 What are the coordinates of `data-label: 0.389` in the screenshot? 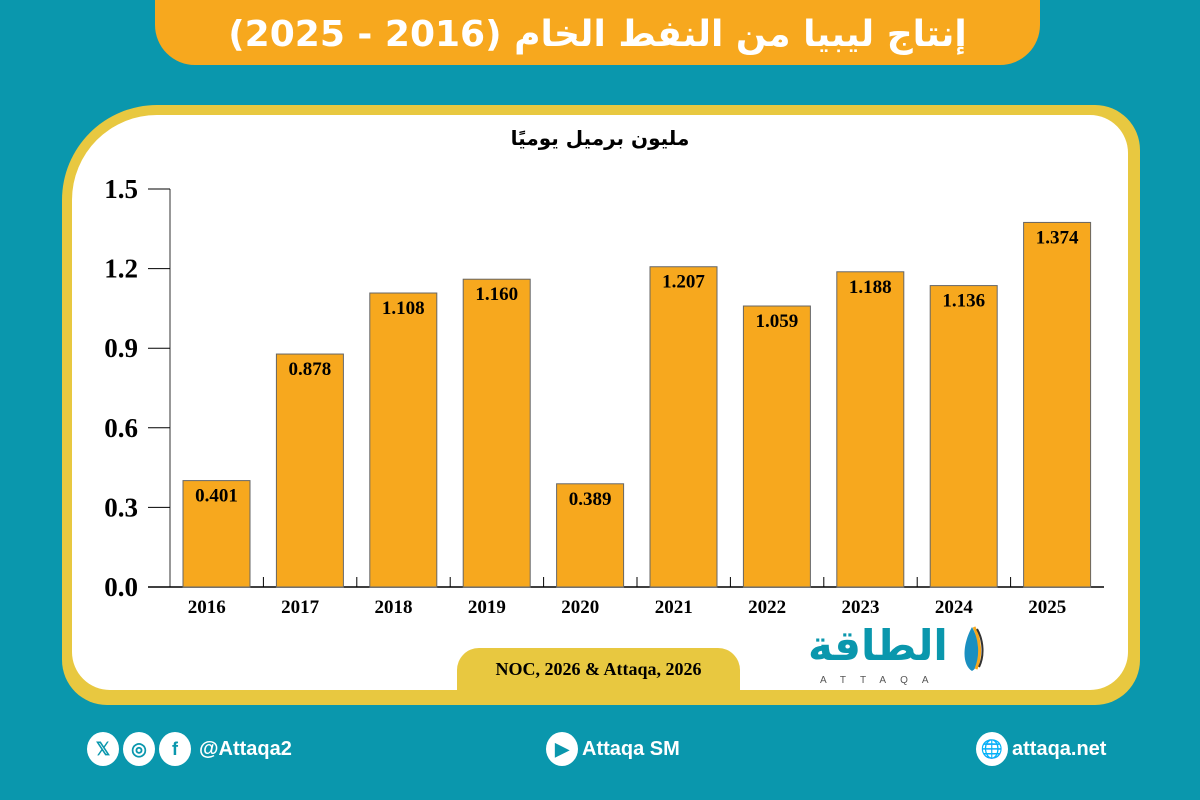 It's located at (590, 499).